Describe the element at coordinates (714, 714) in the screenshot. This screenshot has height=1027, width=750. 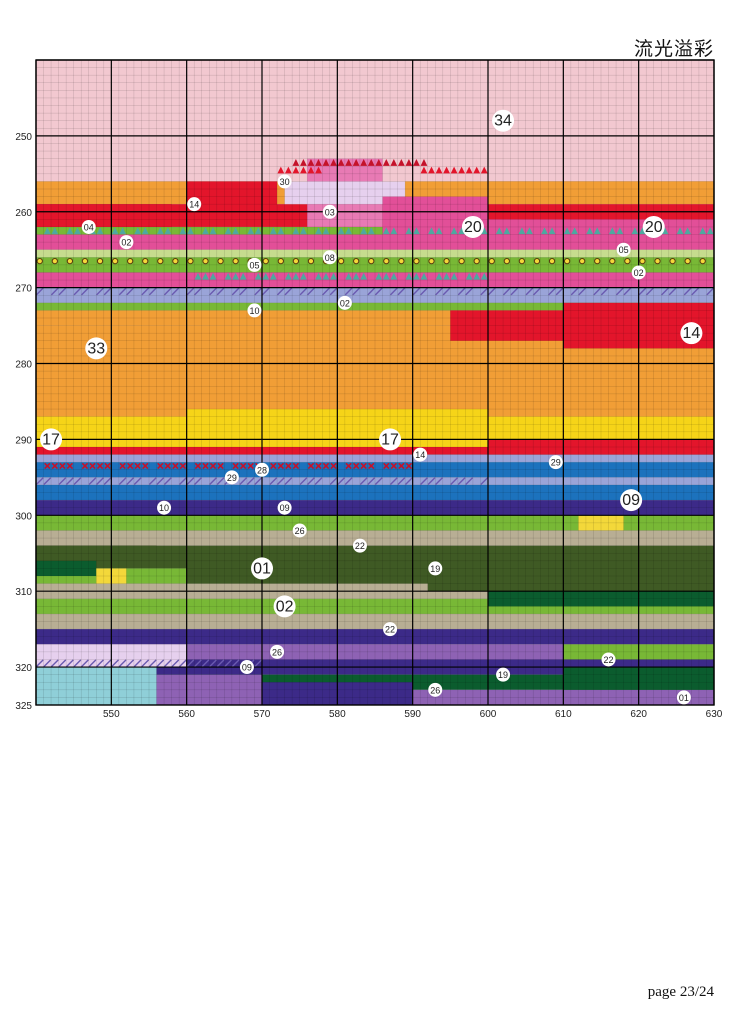
I see `x-tick-label: 630` at that location.